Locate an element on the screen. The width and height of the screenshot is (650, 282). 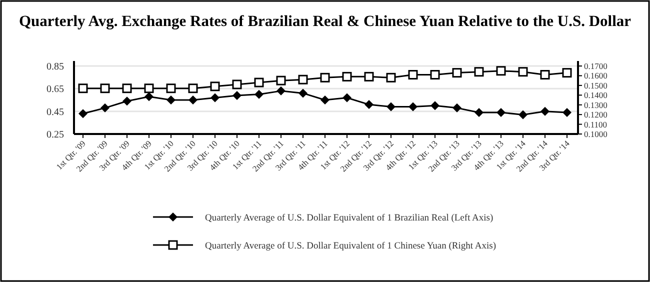
y-tick-label: 0.25 is located at coordinates (55, 135).